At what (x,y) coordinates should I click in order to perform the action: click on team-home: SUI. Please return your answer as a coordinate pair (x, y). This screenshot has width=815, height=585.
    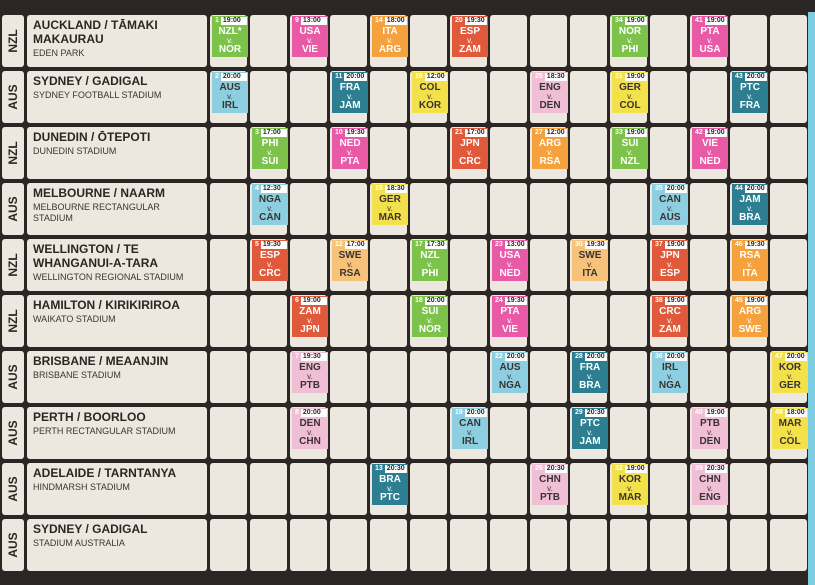
    Looking at the image, I should click on (430, 311).